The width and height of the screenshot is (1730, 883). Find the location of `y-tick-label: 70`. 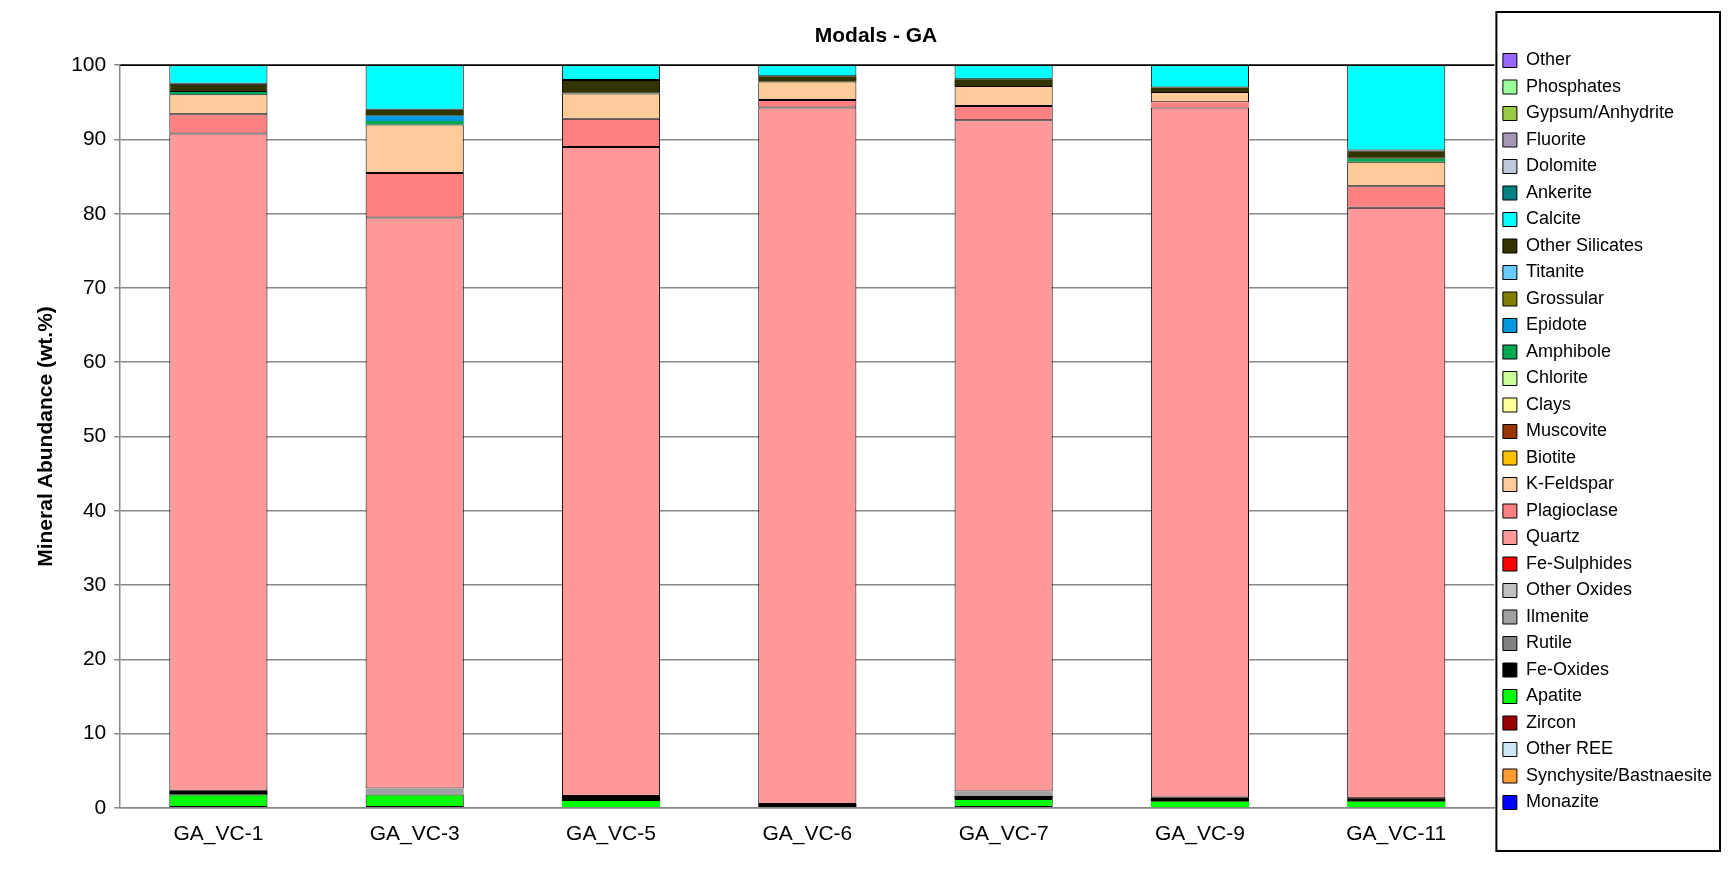

y-tick-label: 70 is located at coordinates (94, 286).